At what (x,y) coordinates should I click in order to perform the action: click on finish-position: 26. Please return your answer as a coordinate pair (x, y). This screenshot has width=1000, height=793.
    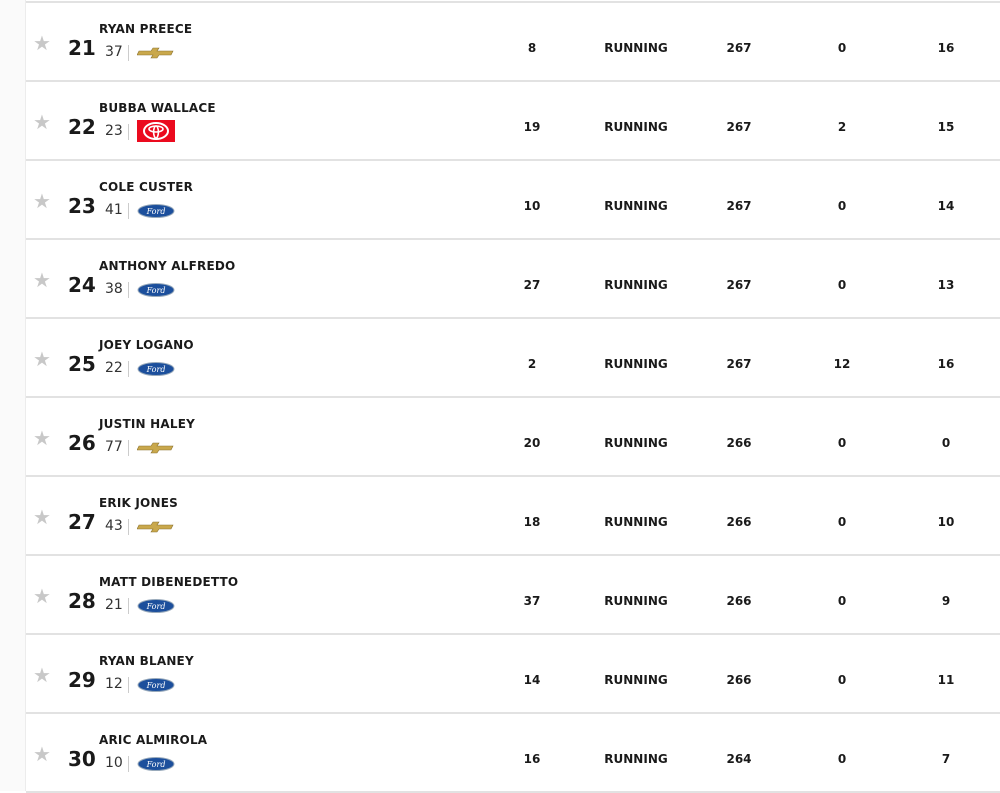
    Looking at the image, I should click on (82, 443).